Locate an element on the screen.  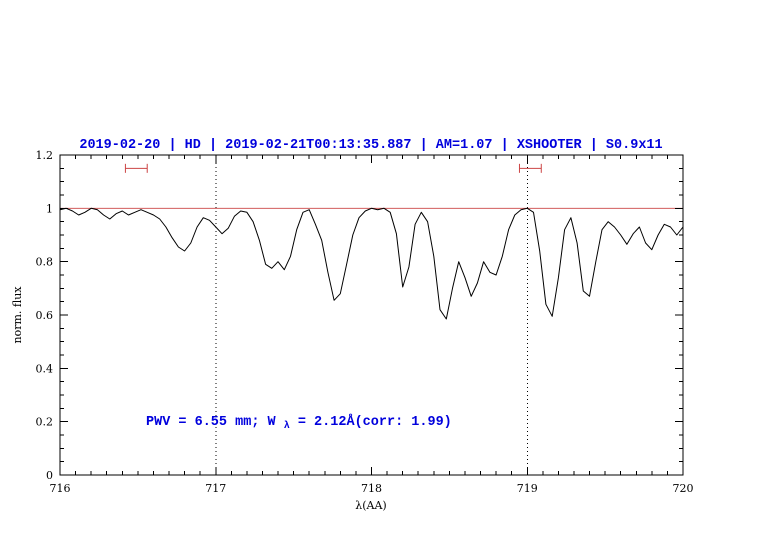
y-tick-label: 1.2 is located at coordinates (45, 155).